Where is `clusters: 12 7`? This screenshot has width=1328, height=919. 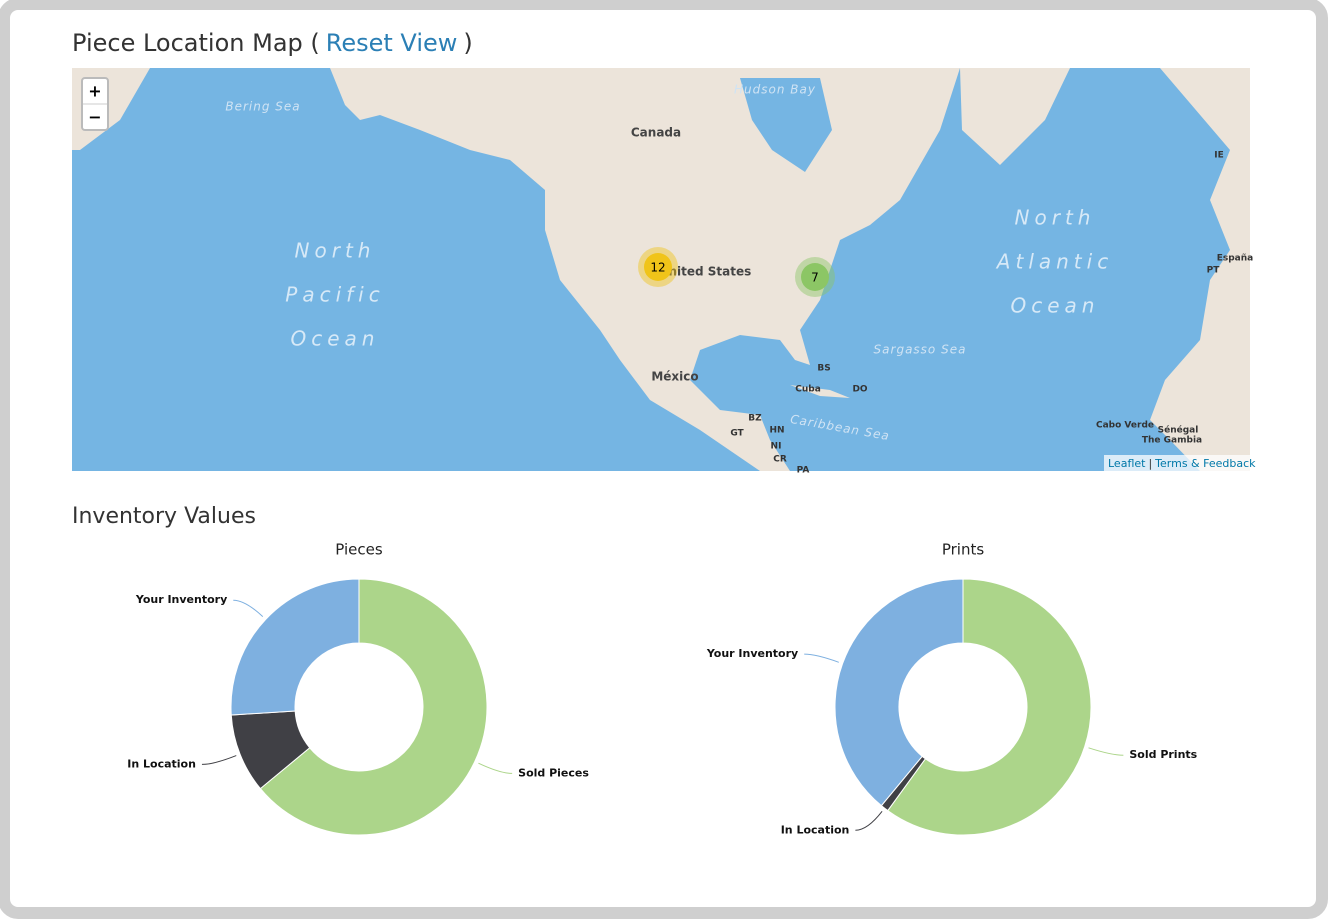 clusters: 12 7 is located at coordinates (736, 272).